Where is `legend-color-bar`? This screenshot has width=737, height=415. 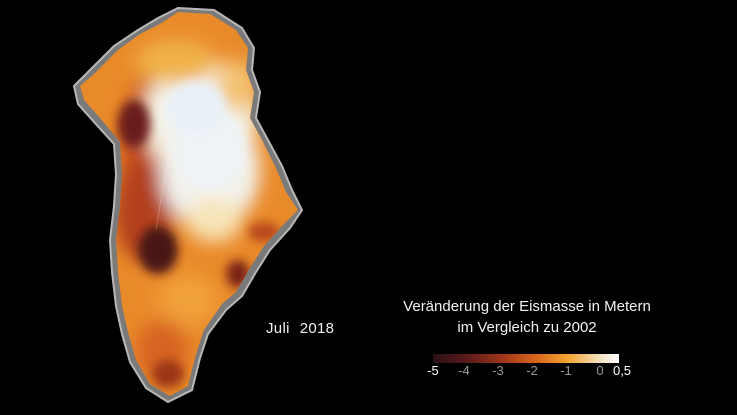 legend-color-bar is located at coordinates (526, 358).